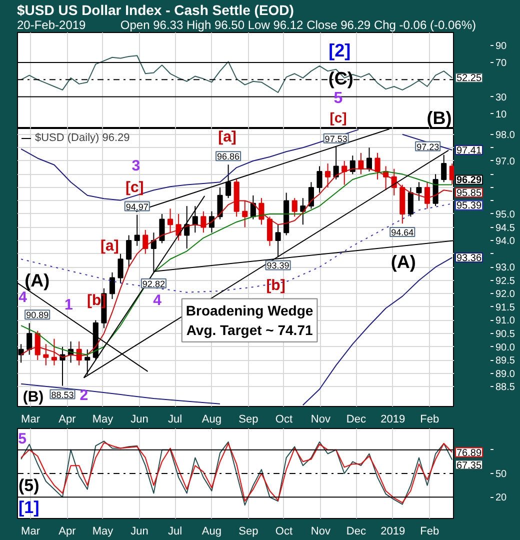 The image size is (520, 540). What do you see at coordinates (22, 439) in the screenshot?
I see `annotation: 5` at bounding box center [22, 439].